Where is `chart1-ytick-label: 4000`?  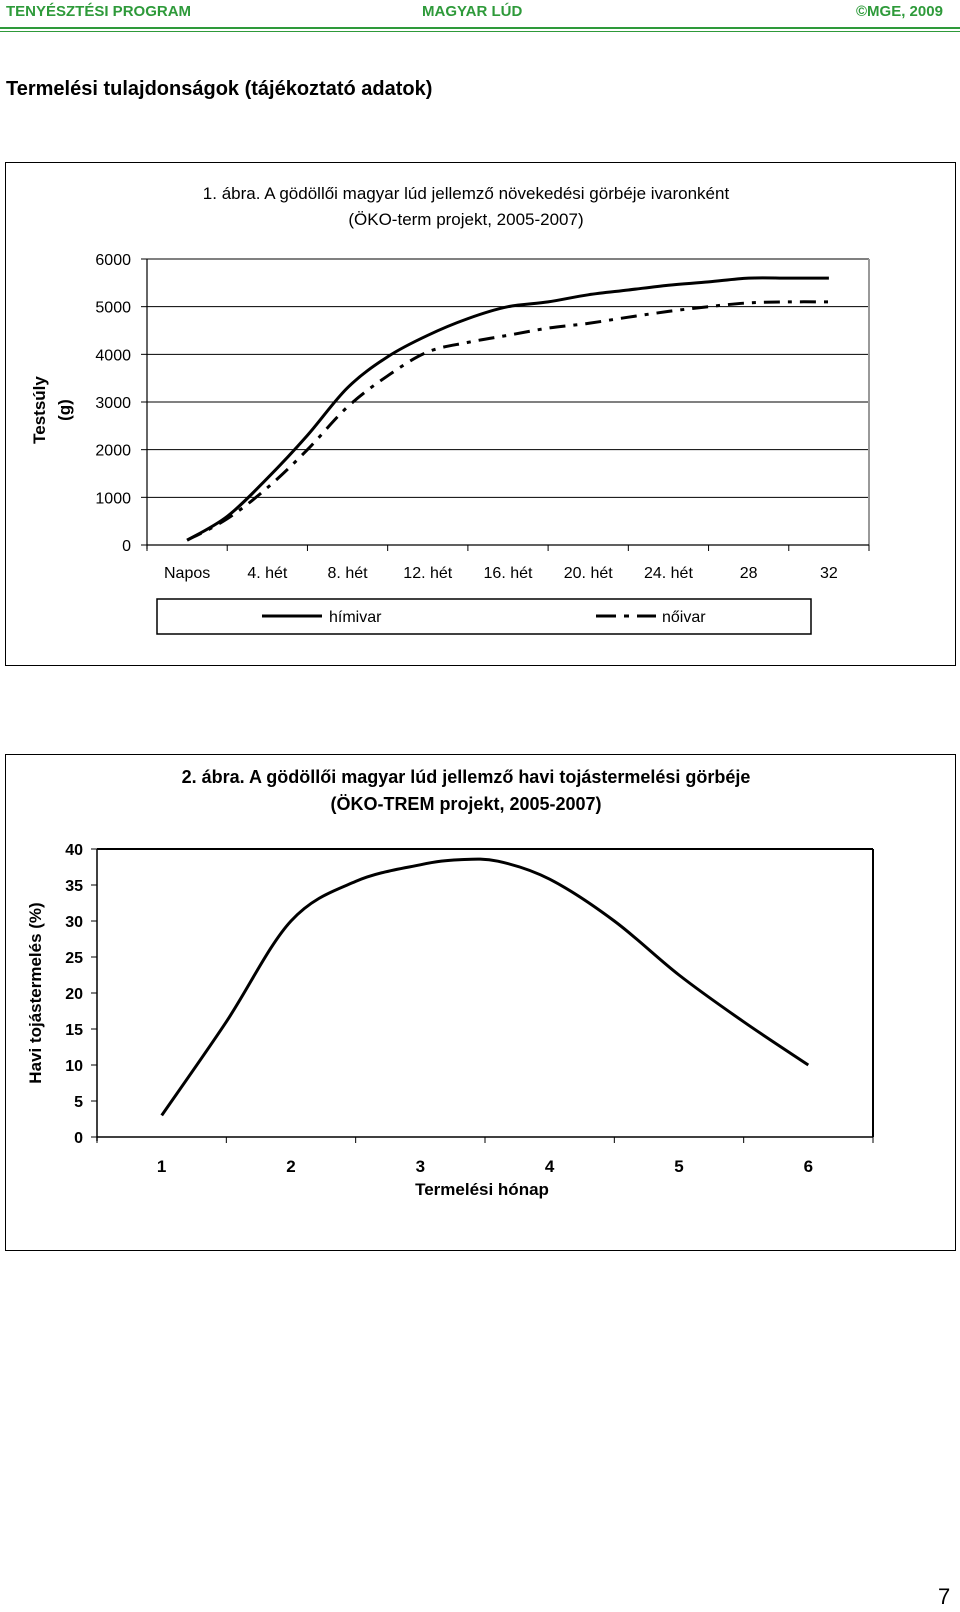
chart1-ytick-label: 4000 is located at coordinates (113, 355).